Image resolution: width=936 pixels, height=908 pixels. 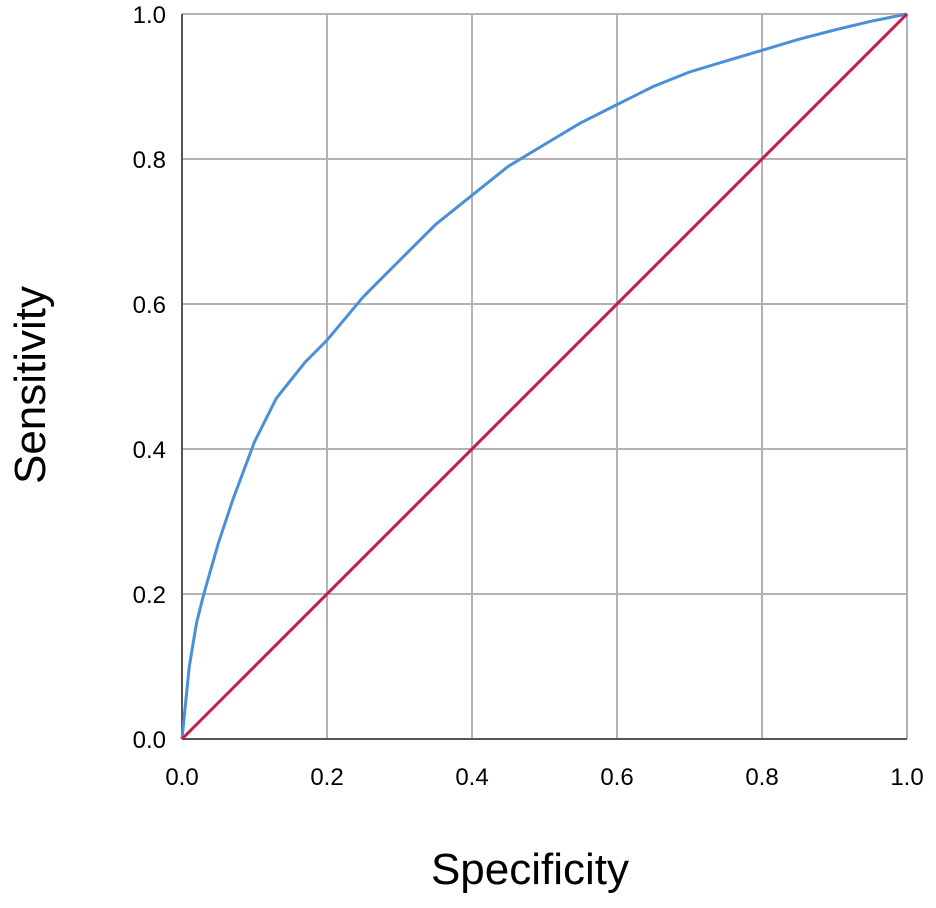 I want to click on x-tick-label: 0.4, so click(x=471, y=777).